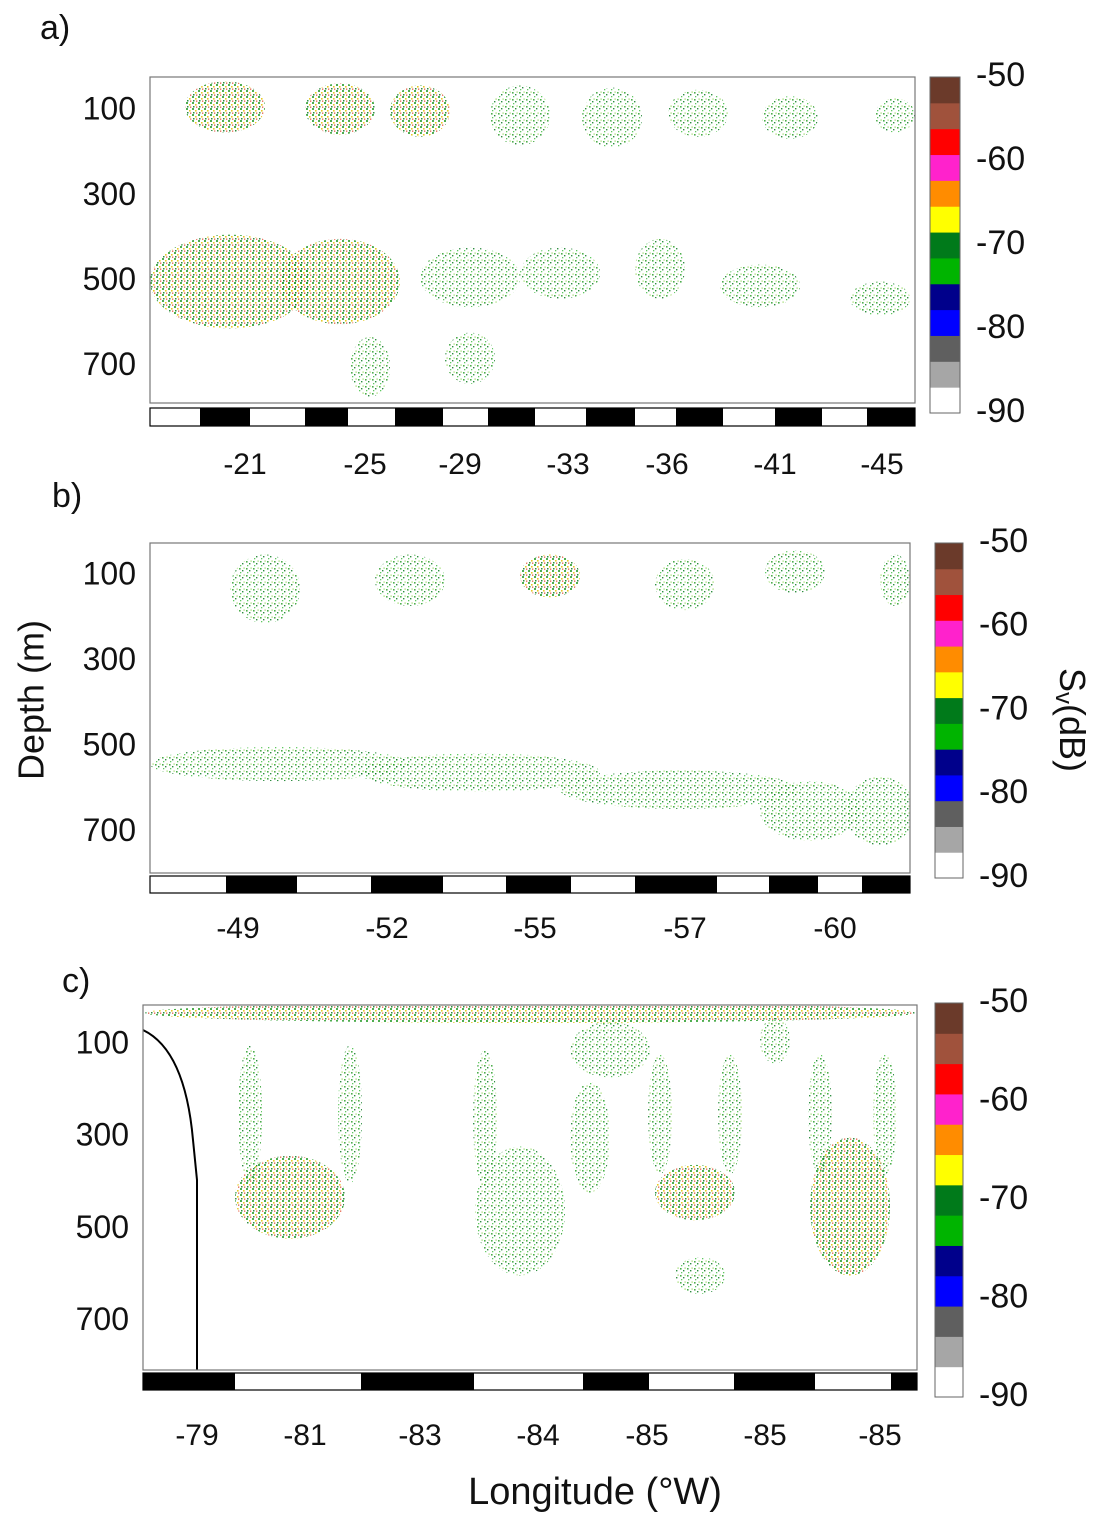 The width and height of the screenshot is (1111, 1517). I want to click on panel-label: b), so click(67, 496).